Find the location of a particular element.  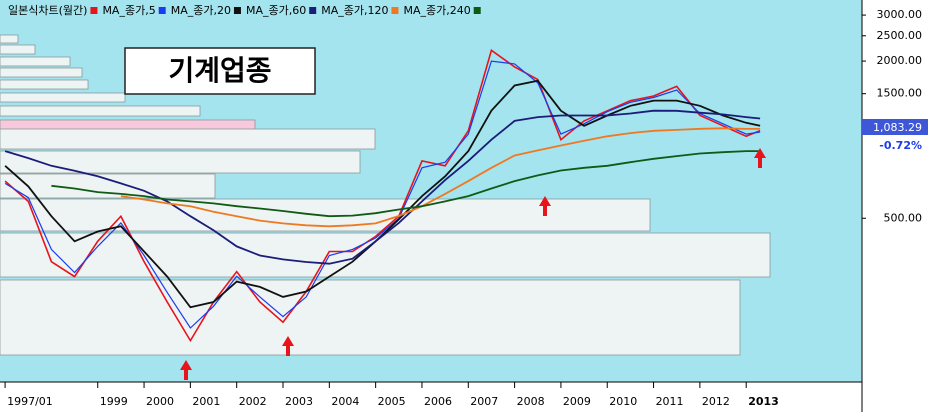

x-tick-label: 2003 is located at coordinates (299, 401).